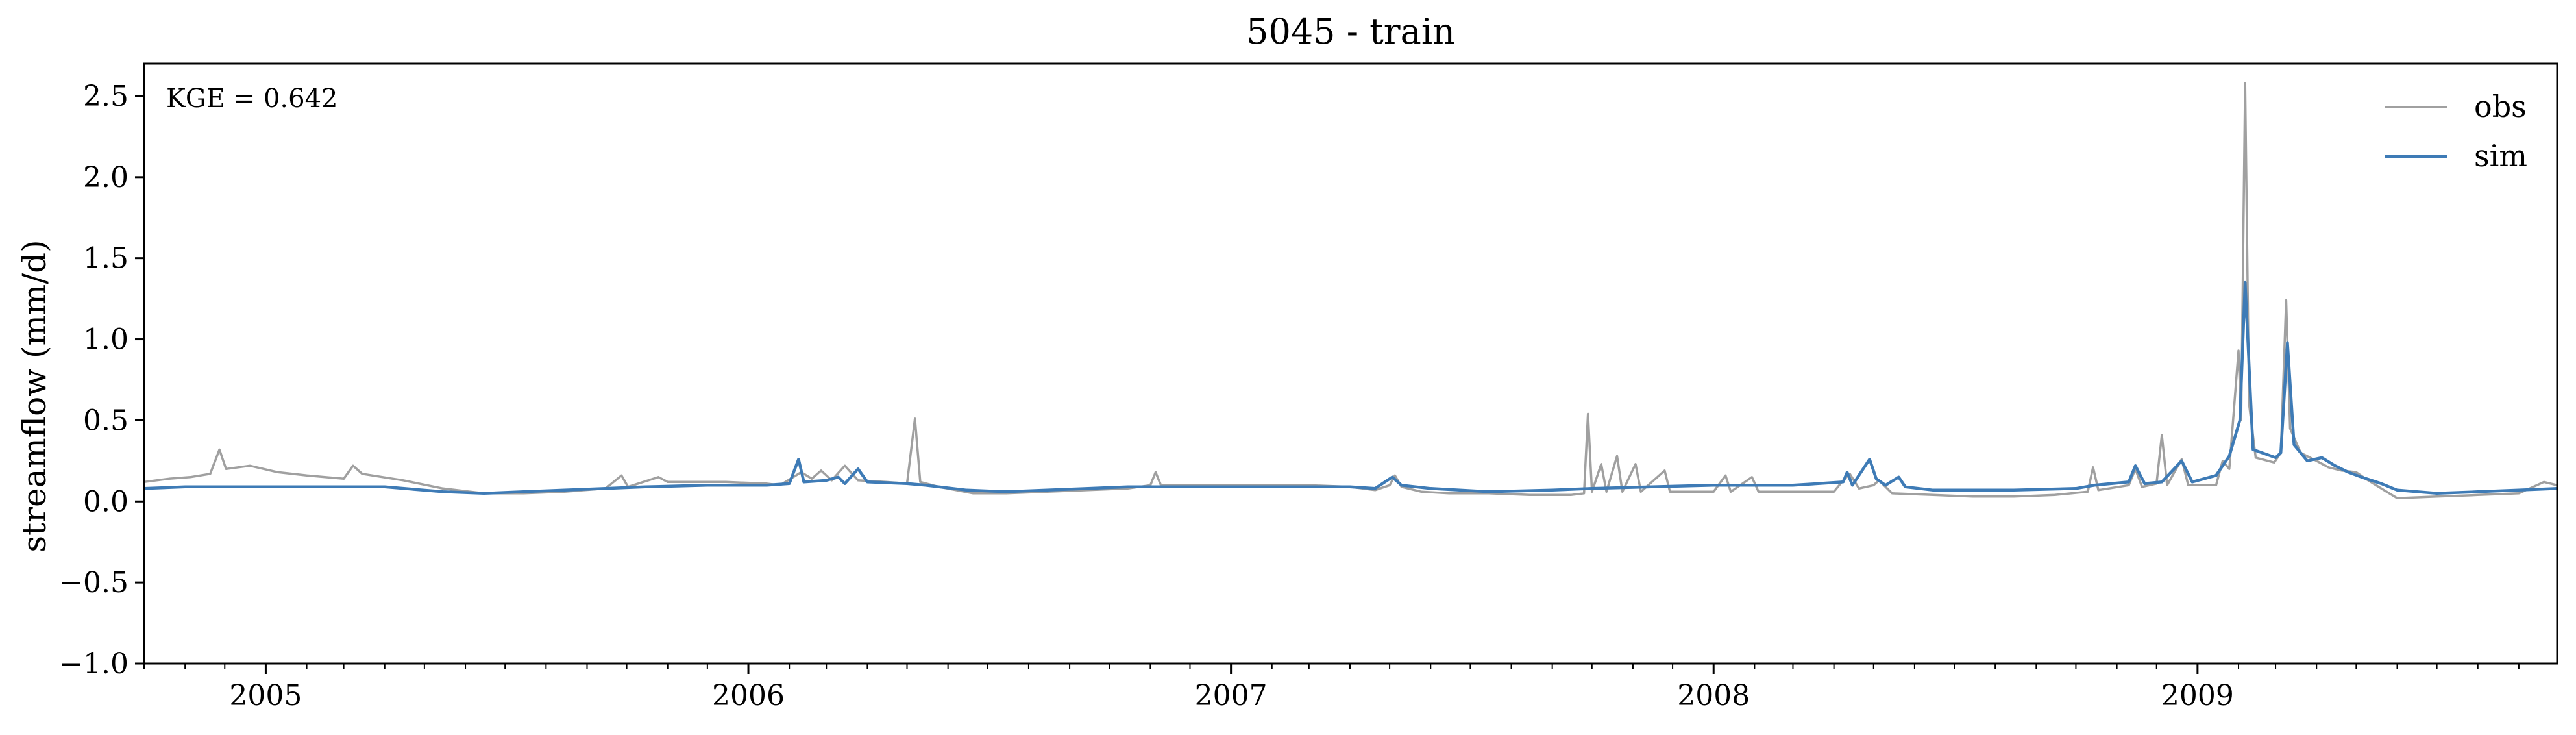 The width and height of the screenshot is (2576, 735). What do you see at coordinates (265, 695) in the screenshot?
I see `x-tick-label: 2005` at bounding box center [265, 695].